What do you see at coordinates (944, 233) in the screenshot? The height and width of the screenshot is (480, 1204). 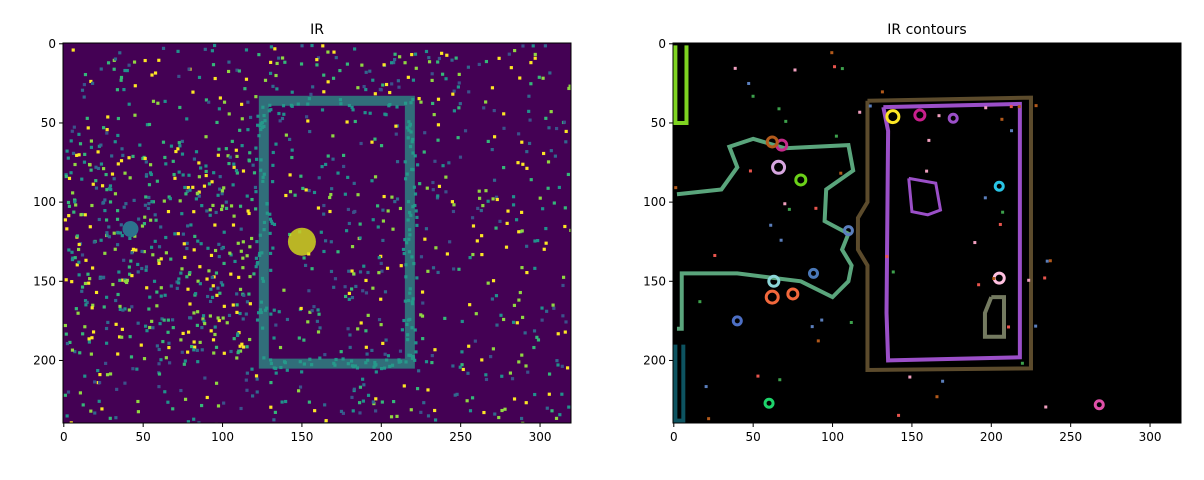 I see `contour` at bounding box center [944, 233].